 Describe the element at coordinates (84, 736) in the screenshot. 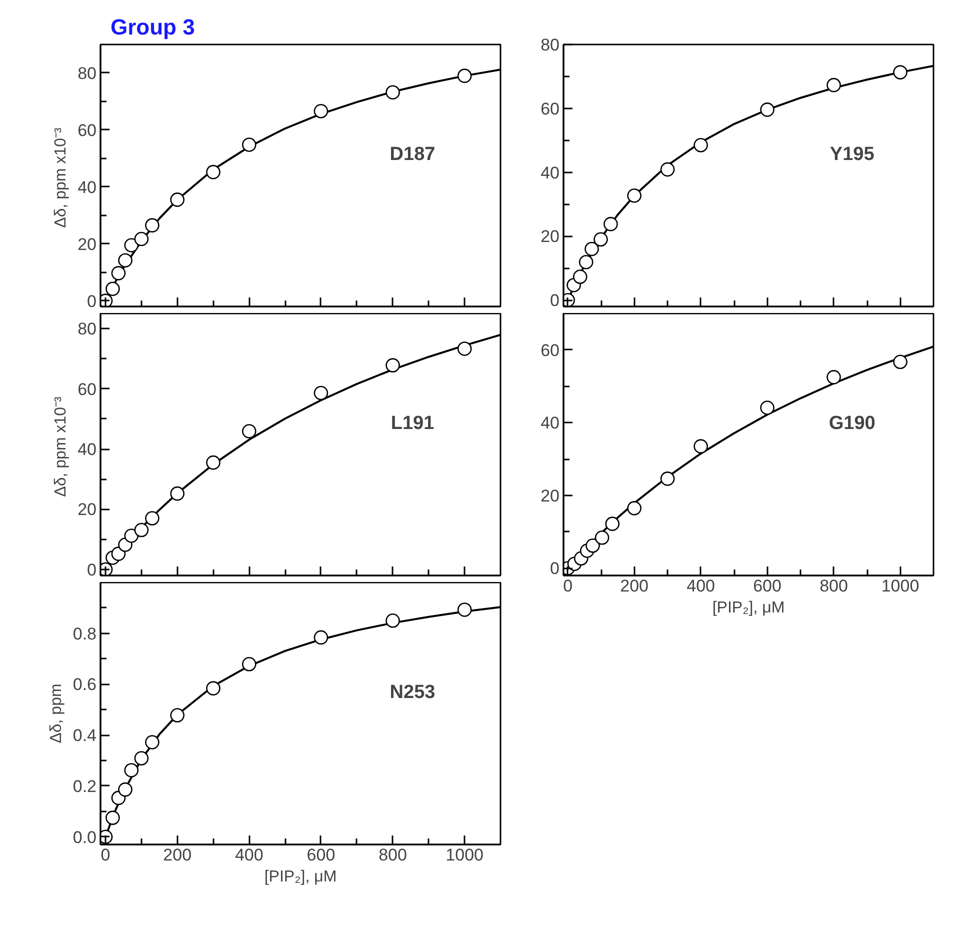

I see `y-tick-label: 0.4` at that location.